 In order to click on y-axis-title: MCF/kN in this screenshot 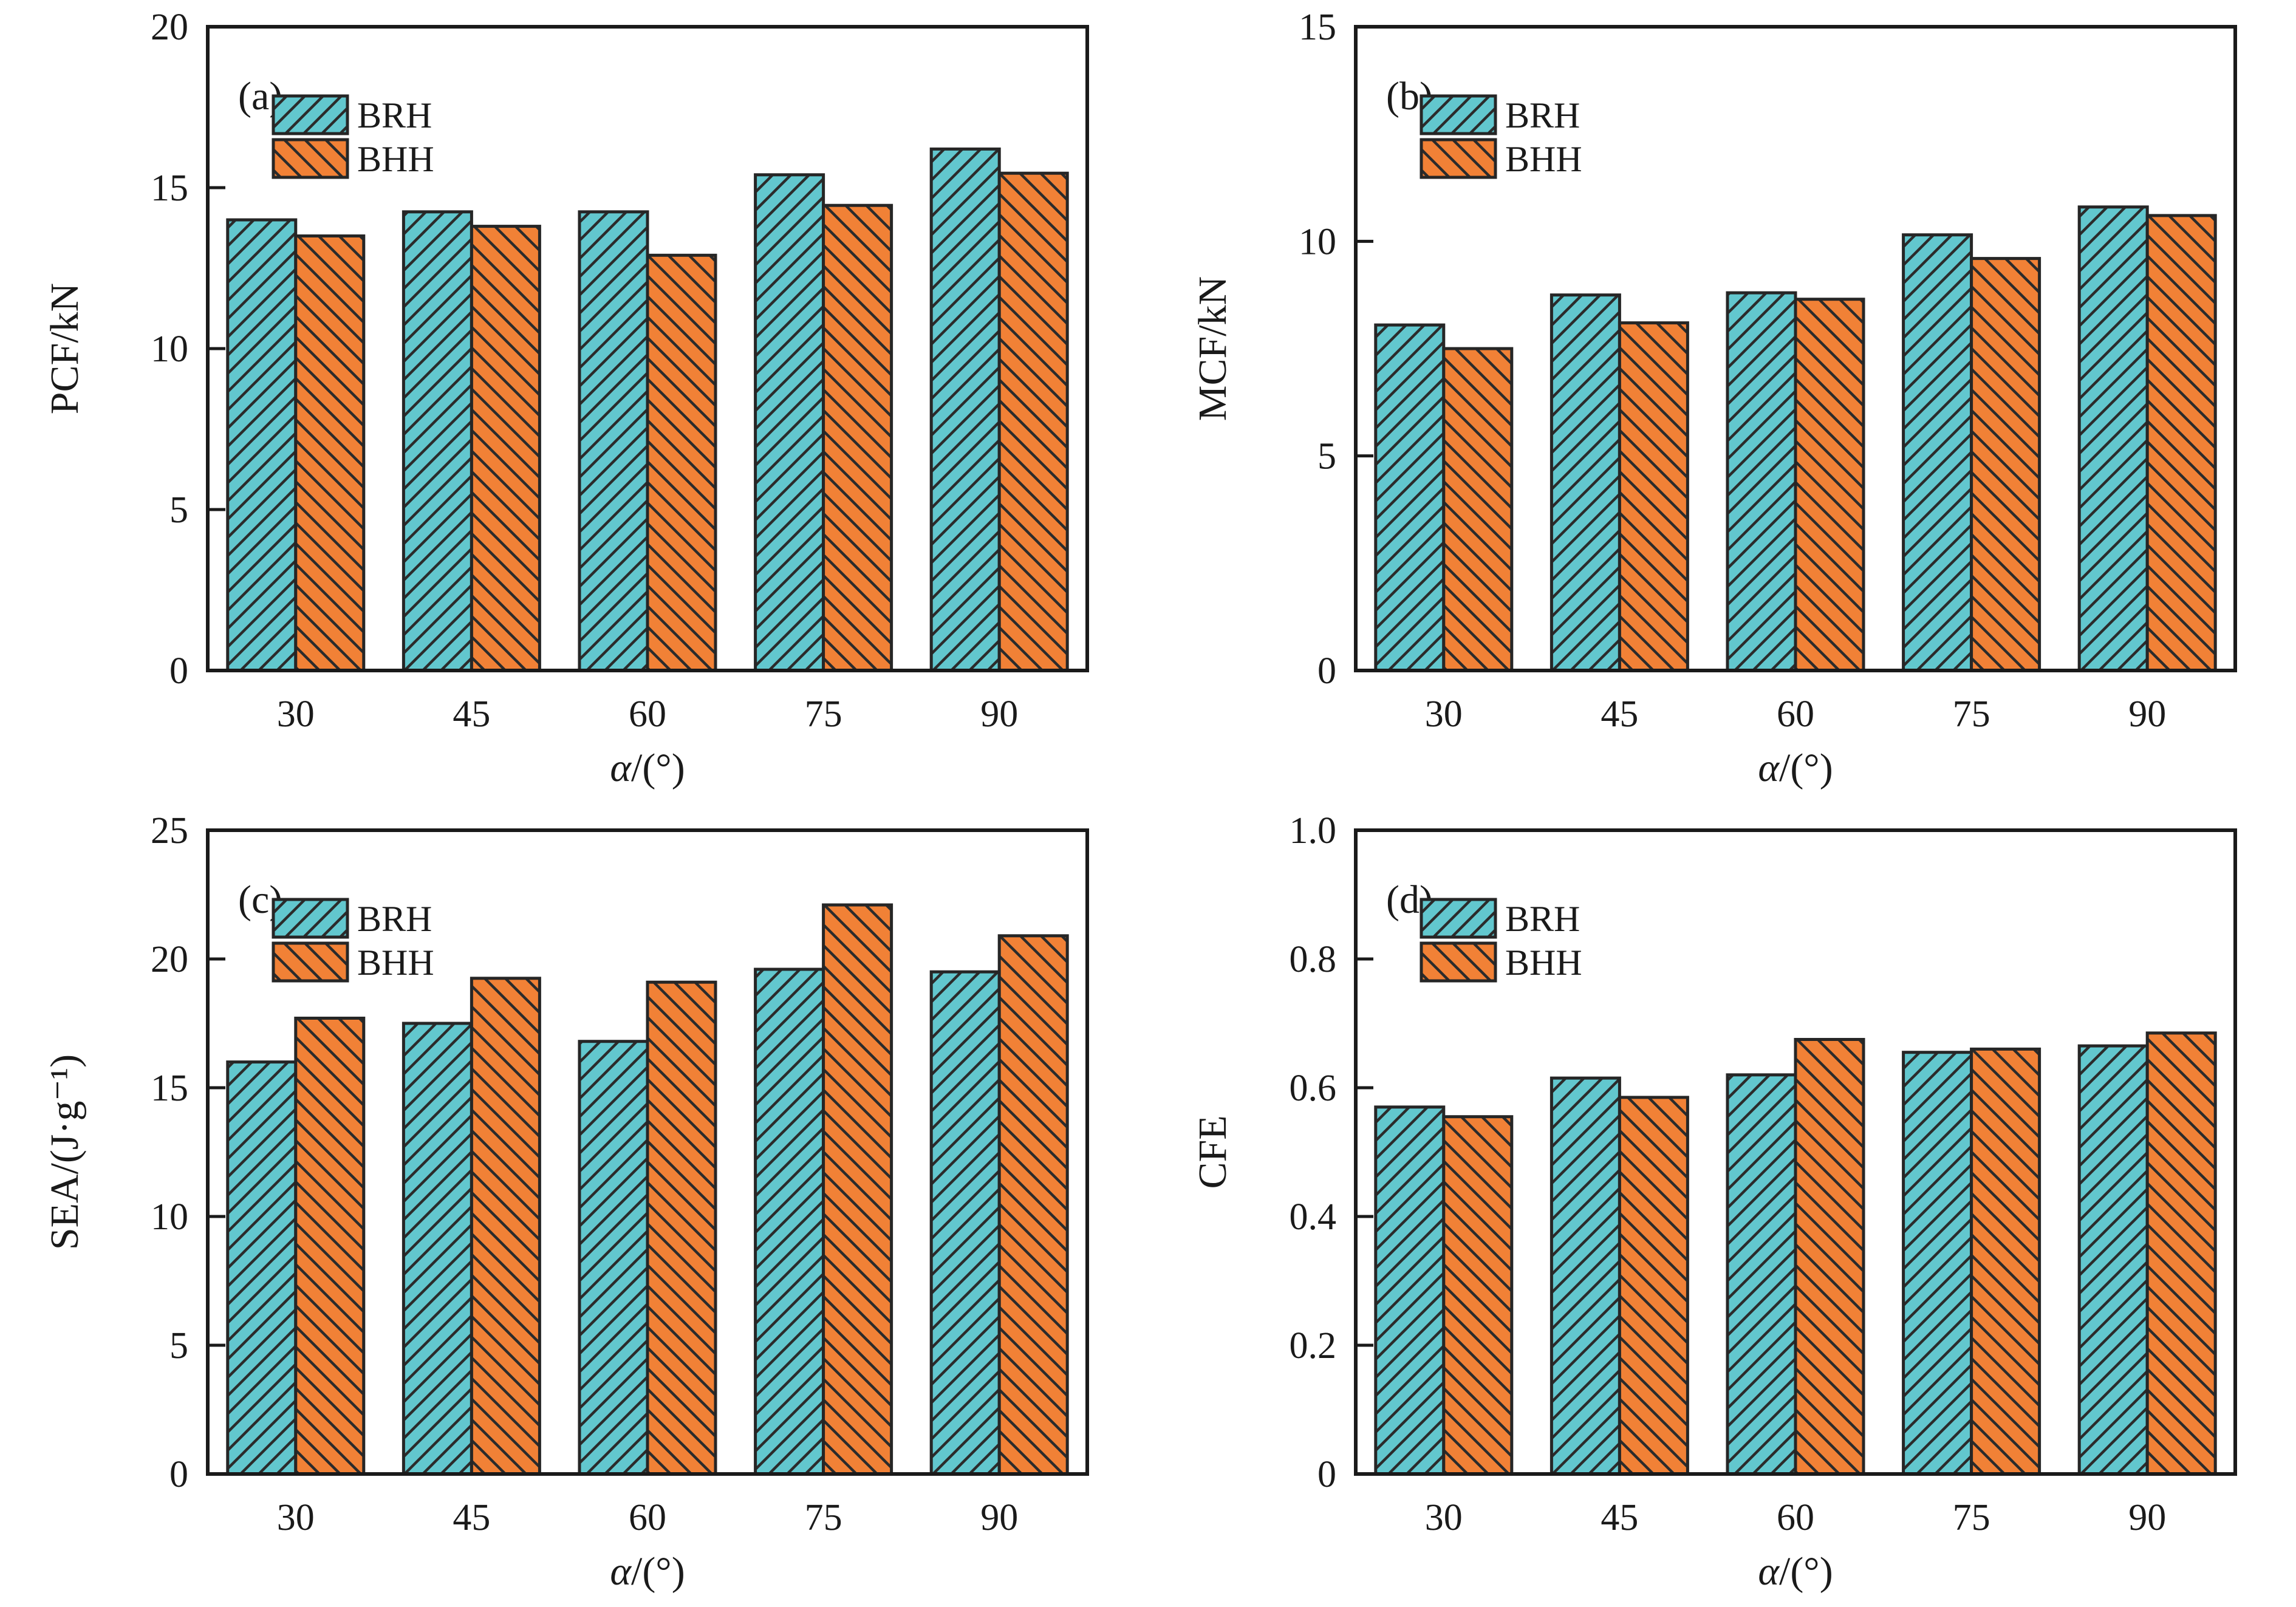, I will do `click(1213, 348)`.